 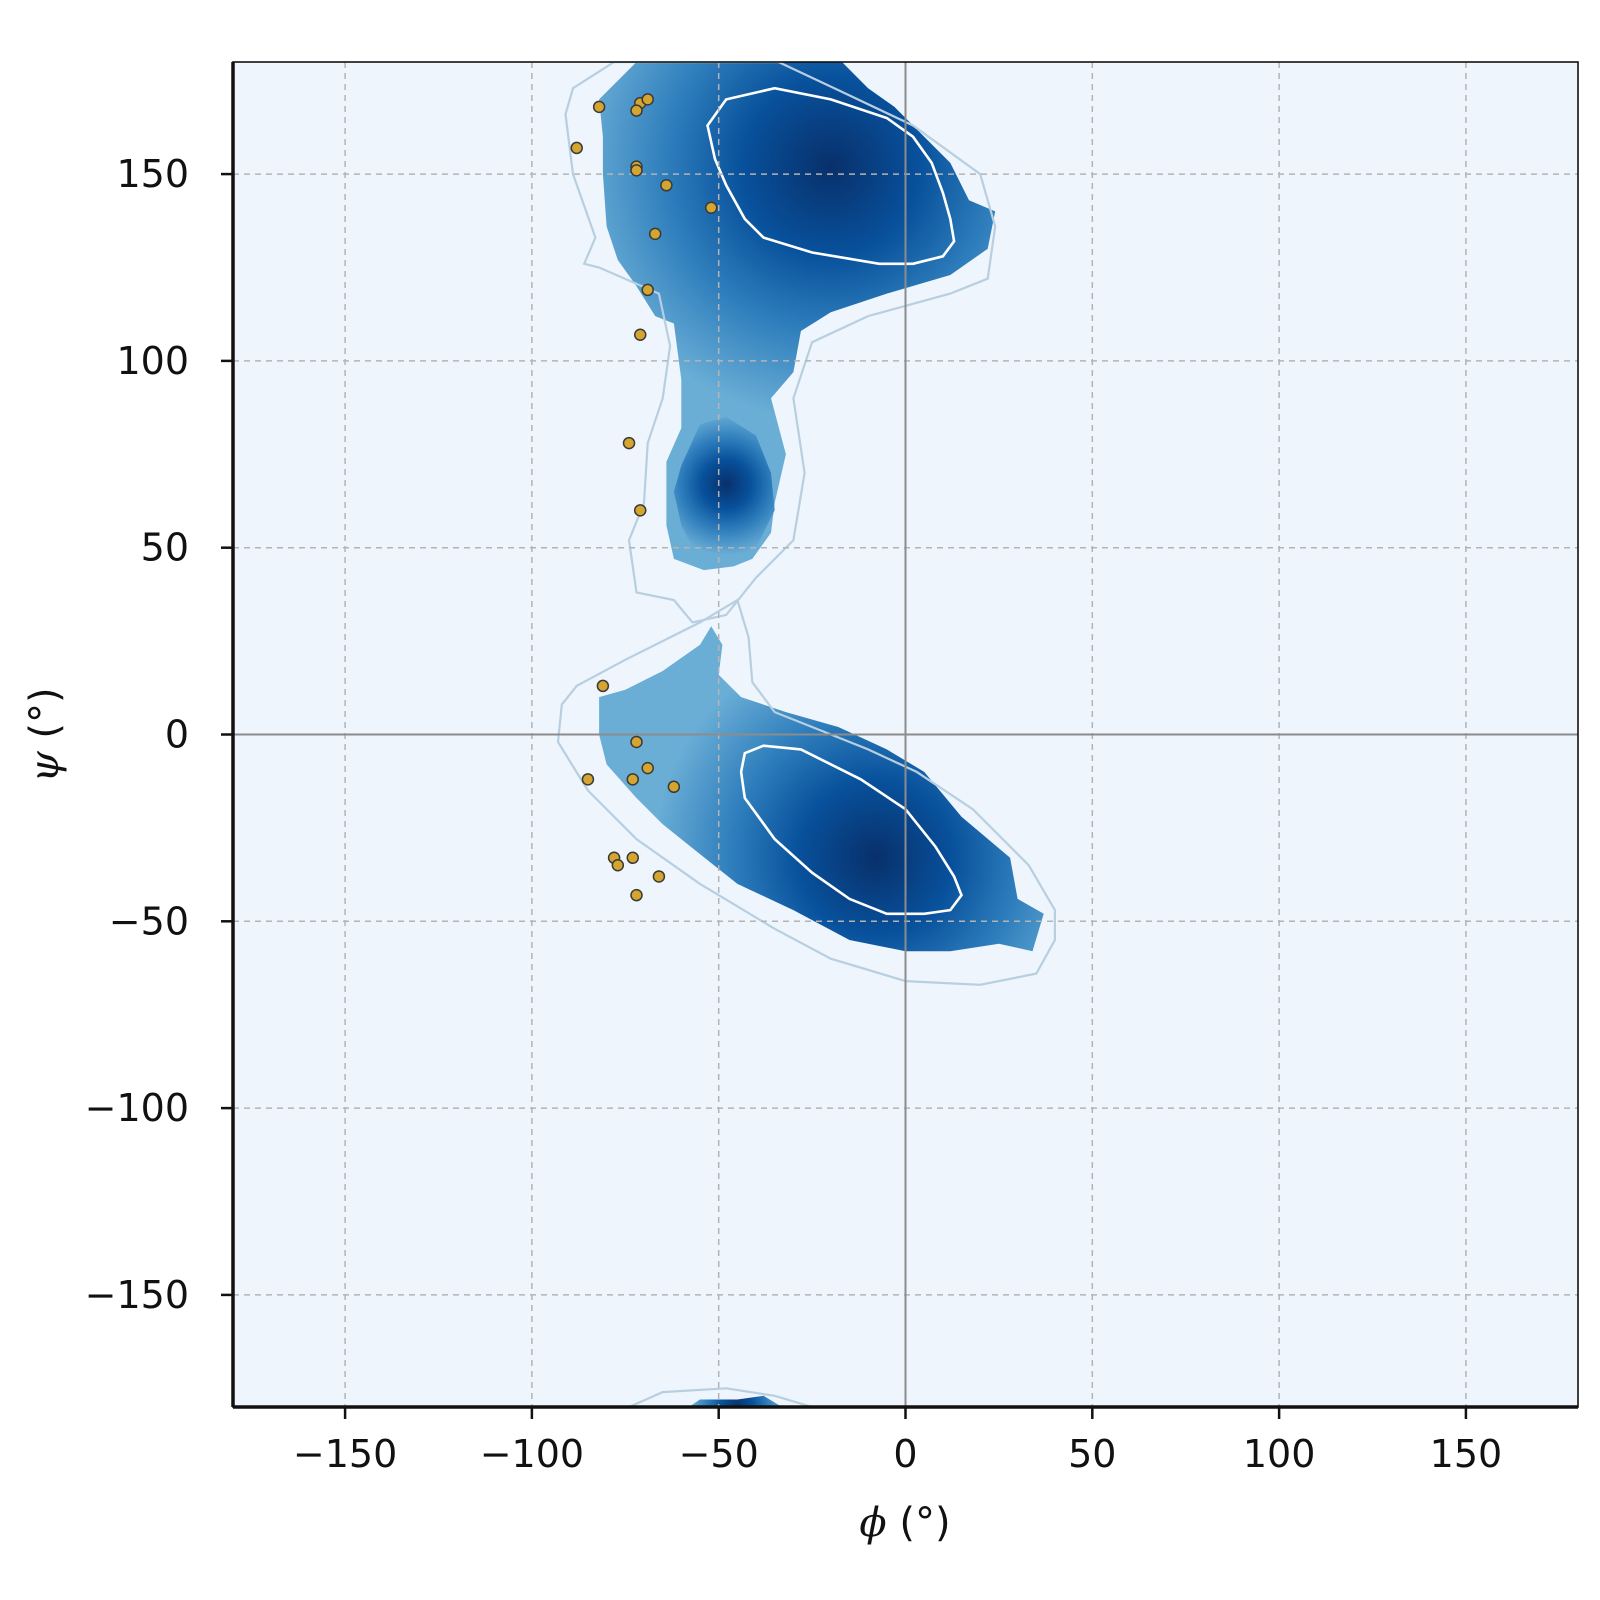 I want to click on x-axis-unit: (°), so click(x=919, y=1523).